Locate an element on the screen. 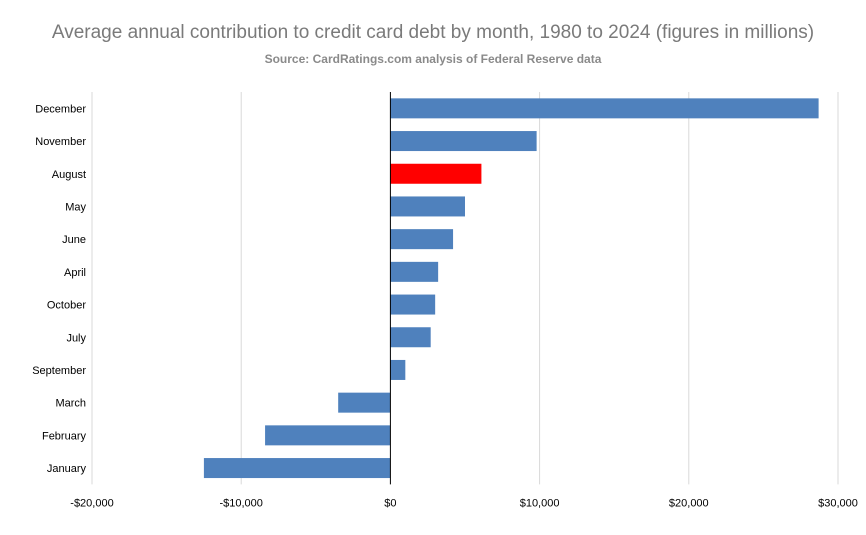  category-label-july: July is located at coordinates (76, 338).